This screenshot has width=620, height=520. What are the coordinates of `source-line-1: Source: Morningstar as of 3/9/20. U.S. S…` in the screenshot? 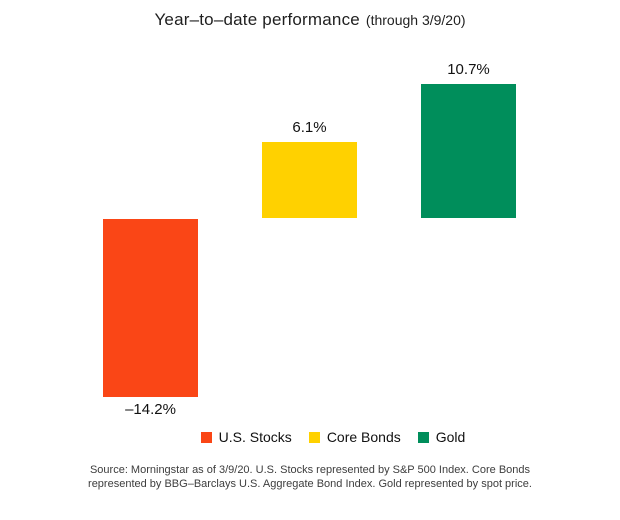 It's located at (310, 470).